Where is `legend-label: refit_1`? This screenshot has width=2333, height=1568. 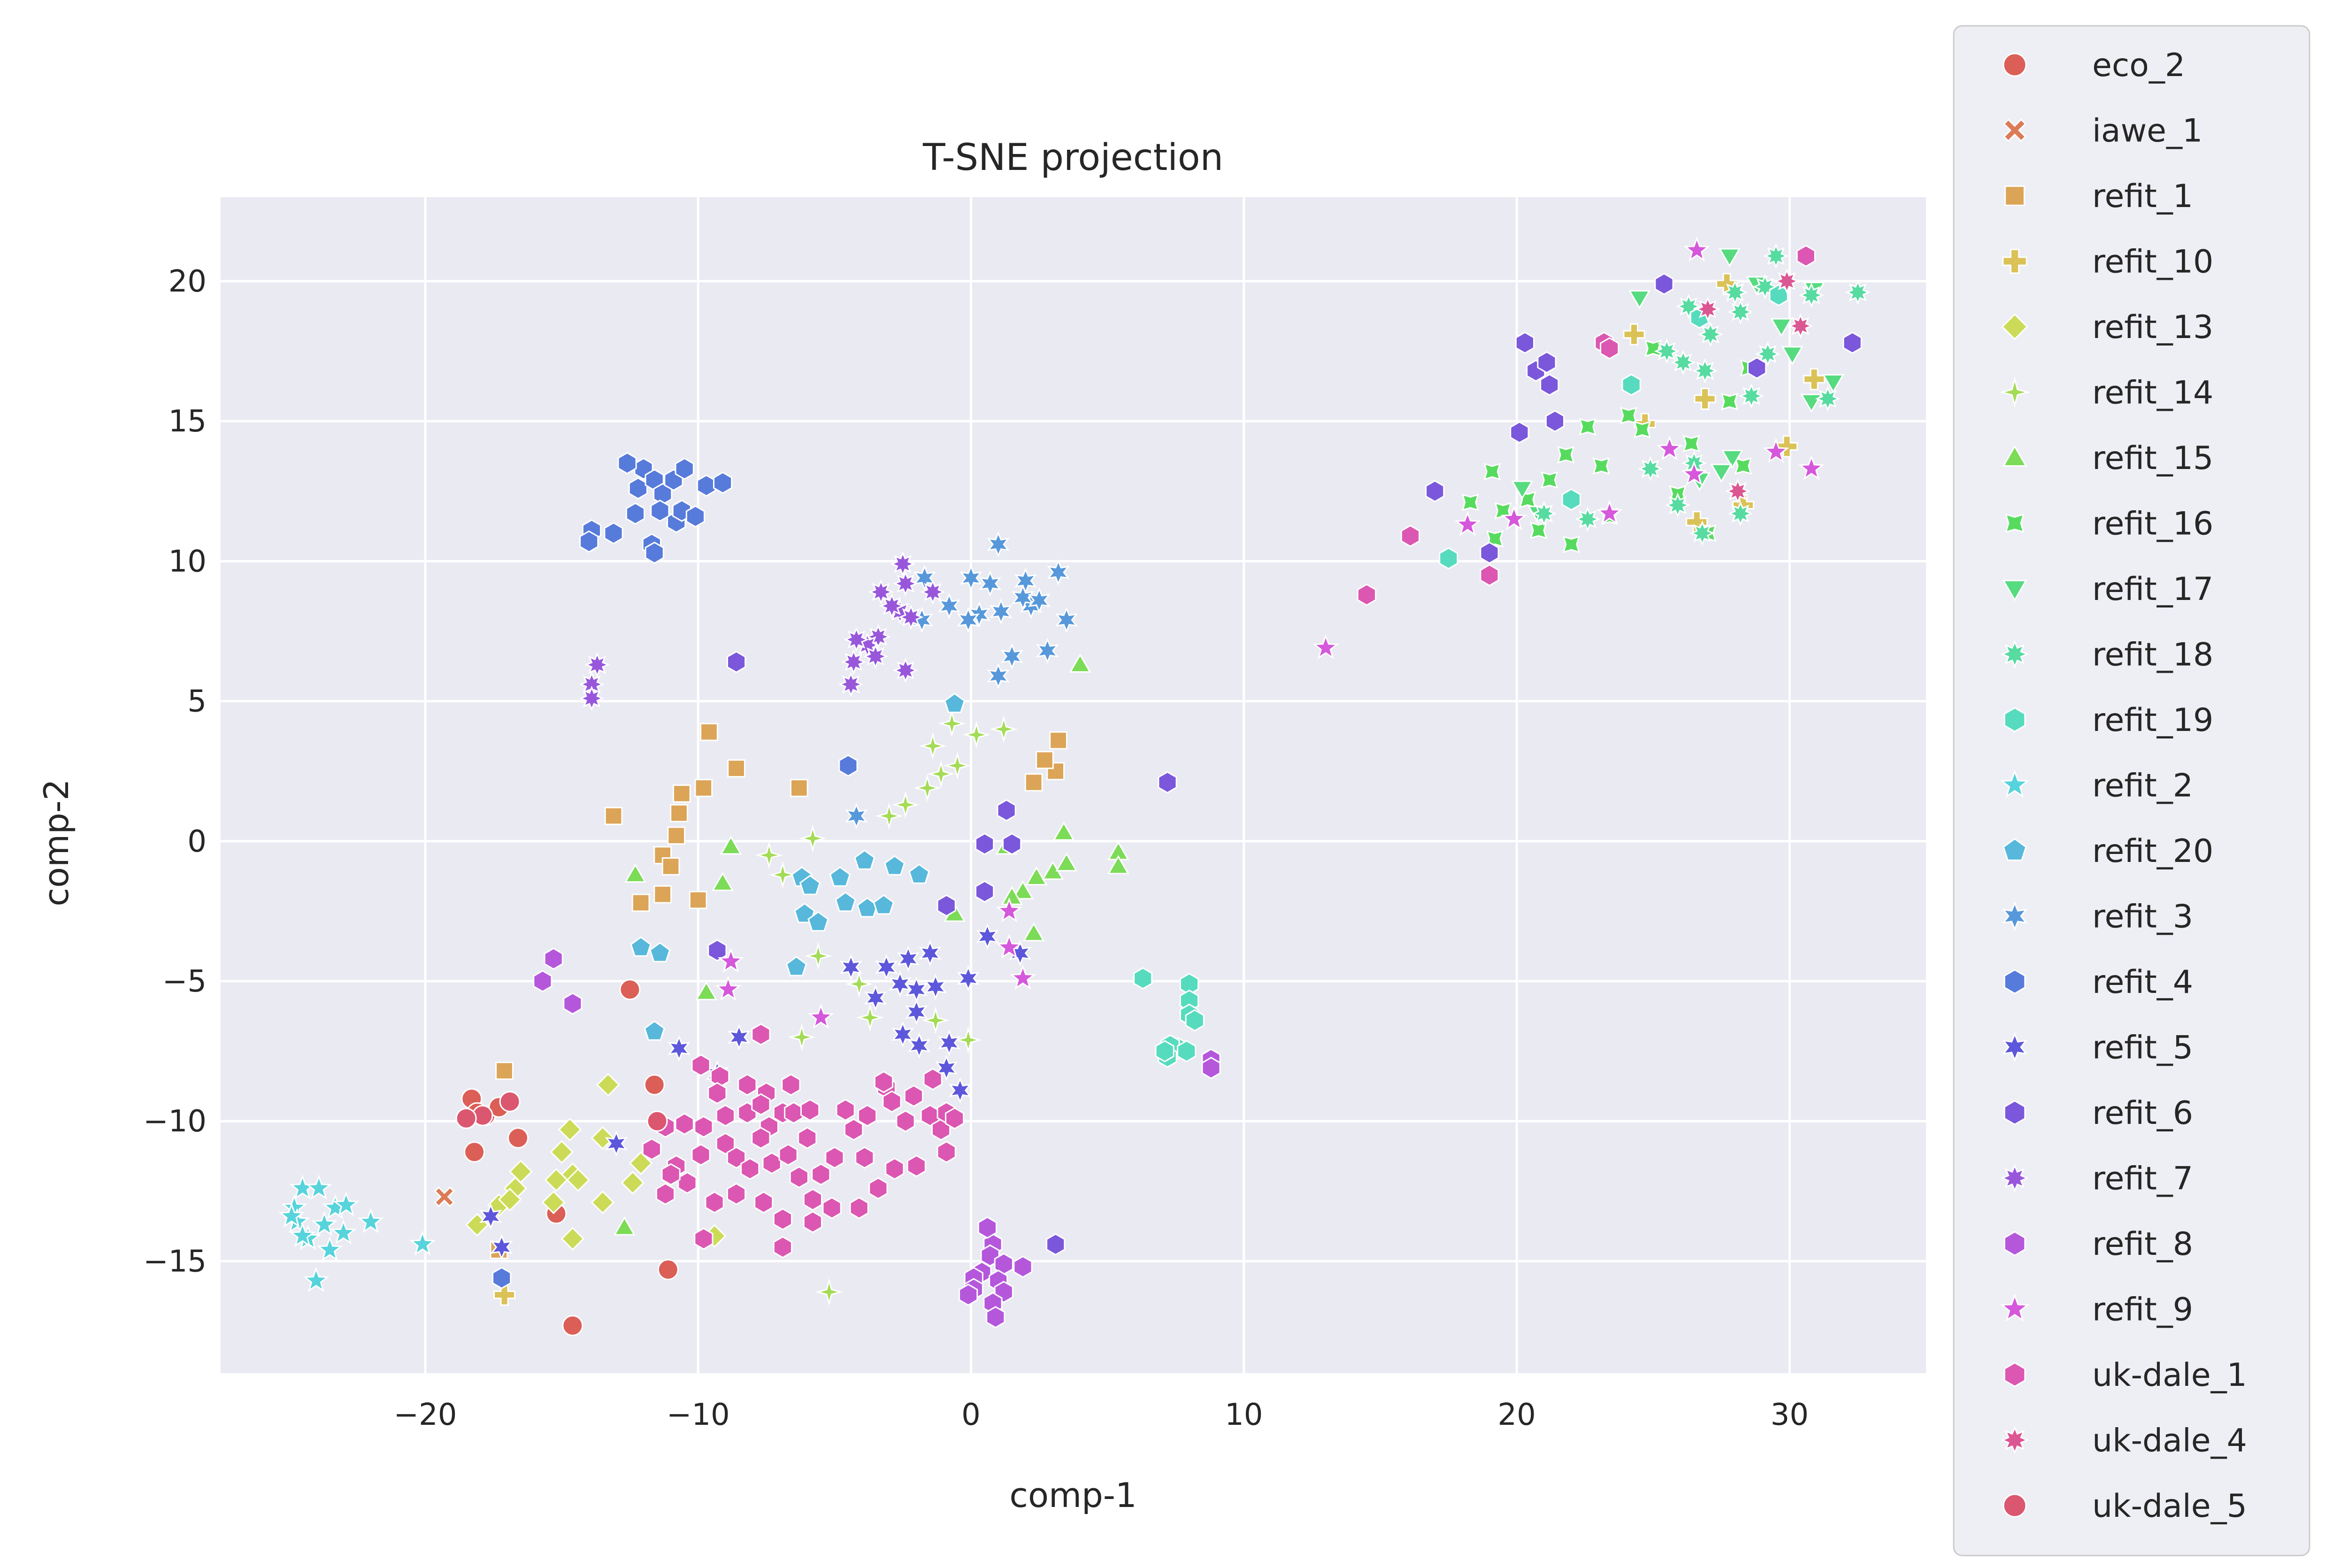
legend-label: refit_1 is located at coordinates (2142, 197).